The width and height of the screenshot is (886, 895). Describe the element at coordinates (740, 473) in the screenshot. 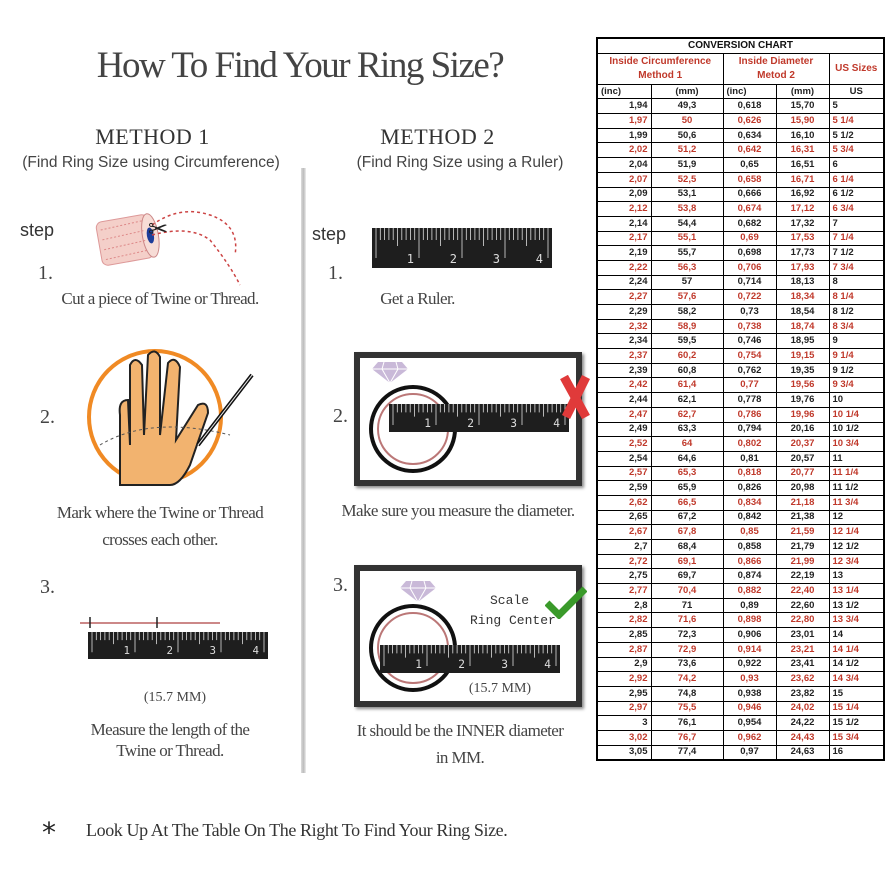

I see `table-row: 2,57 65,3 0,818 20,77 11 1/4` at that location.